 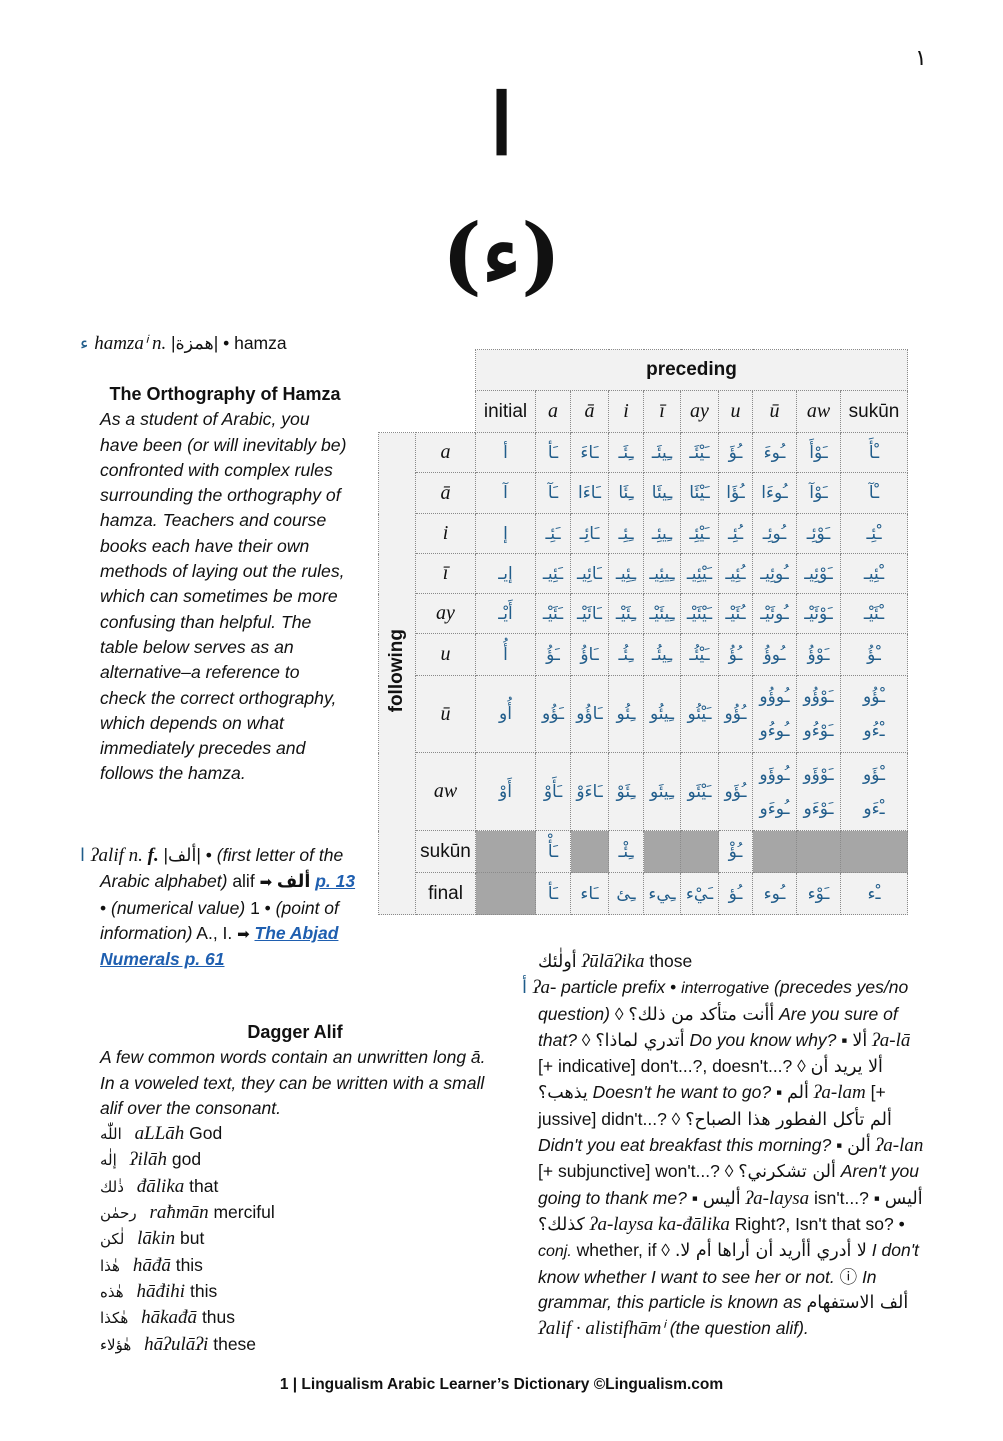 What do you see at coordinates (182, 856) in the screenshot?
I see `text-run: ألف` at bounding box center [182, 856].